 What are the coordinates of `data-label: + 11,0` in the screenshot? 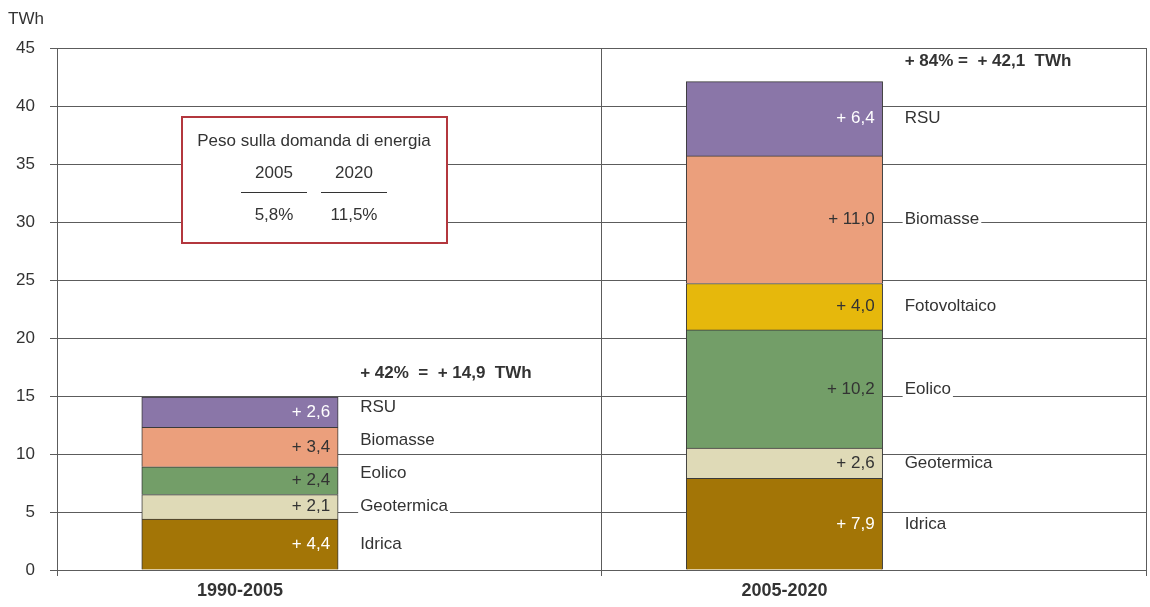 It's located at (851, 219).